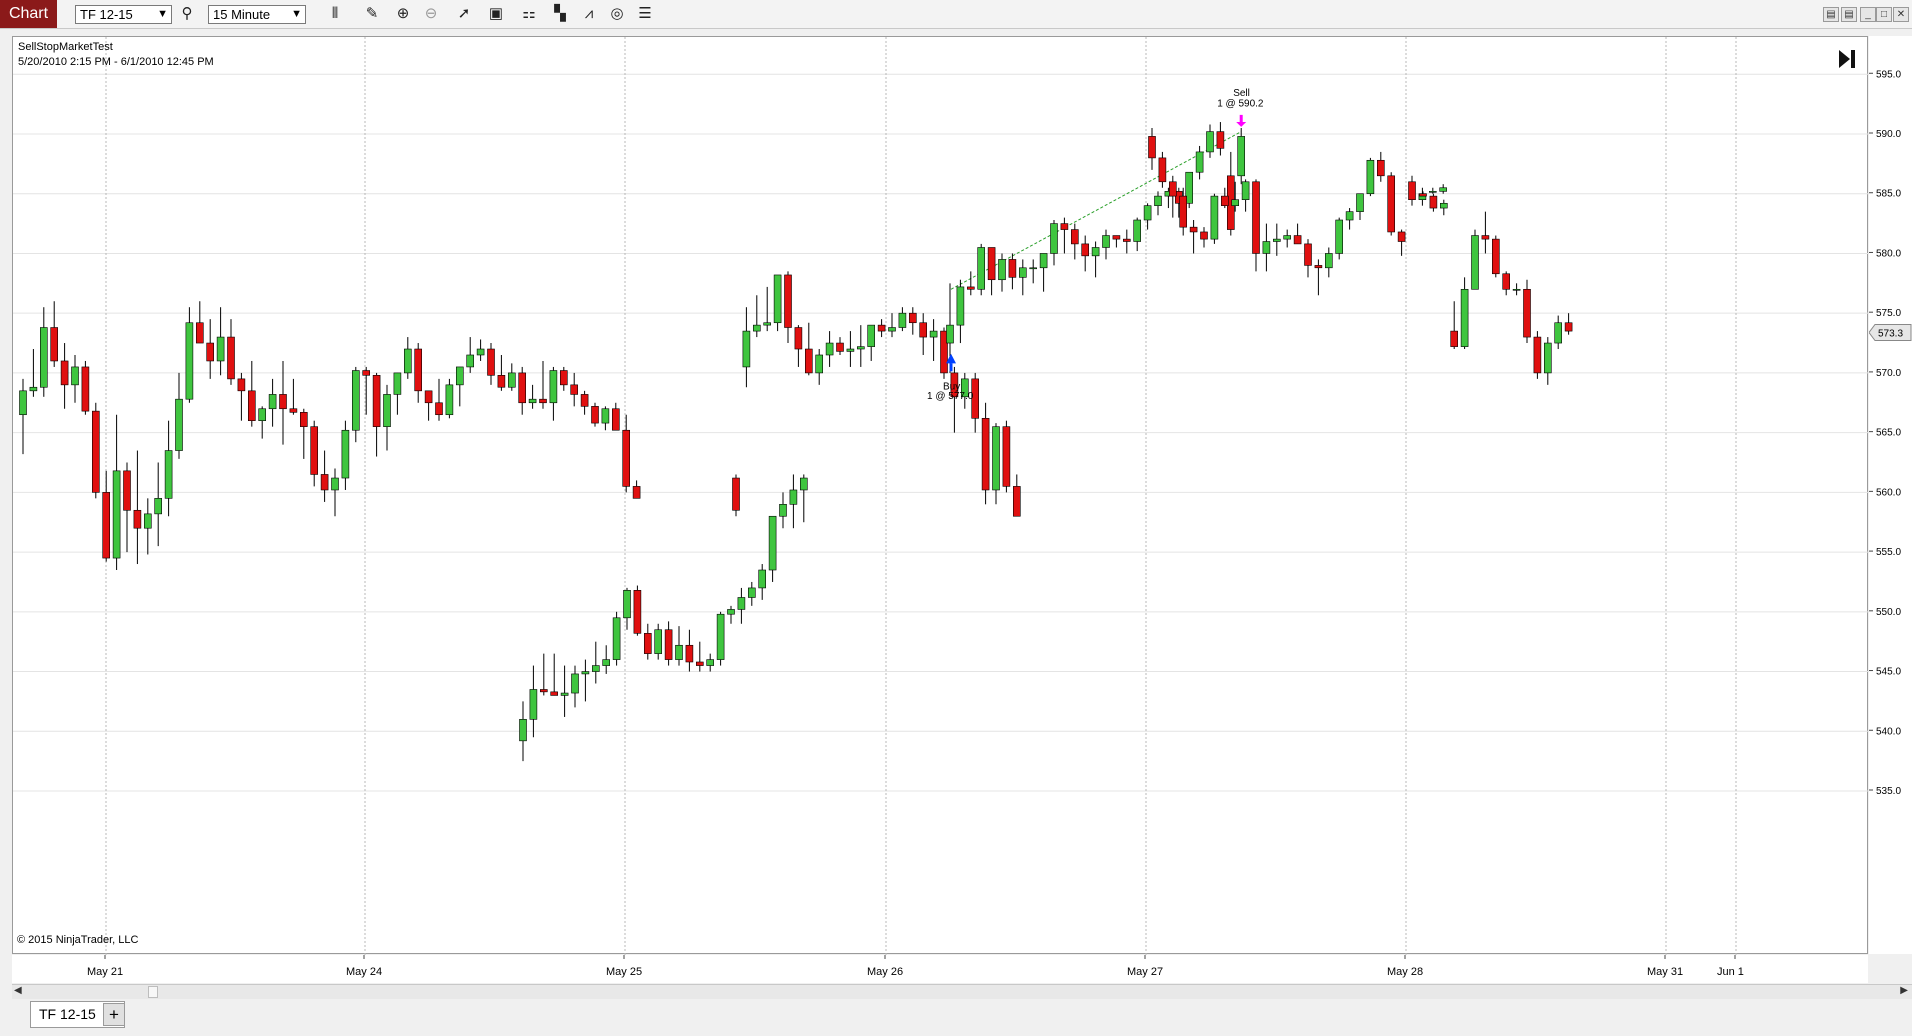 Image resolution: width=1912 pixels, height=1036 pixels. I want to click on price-tick-label: 545.0, so click(1888, 672).